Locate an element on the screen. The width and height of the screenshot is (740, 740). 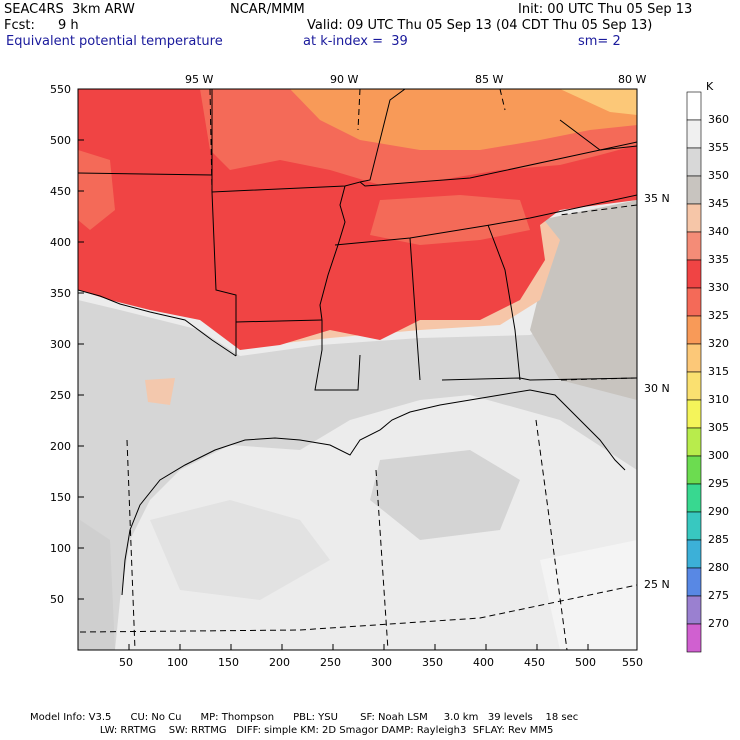
colorbar-level-label: 325 is located at coordinates (718, 315).